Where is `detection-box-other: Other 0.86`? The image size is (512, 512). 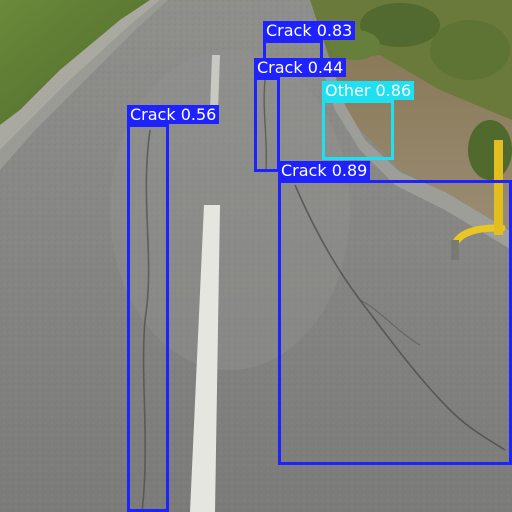 detection-box-other: Other 0.86 is located at coordinates (368, 120).